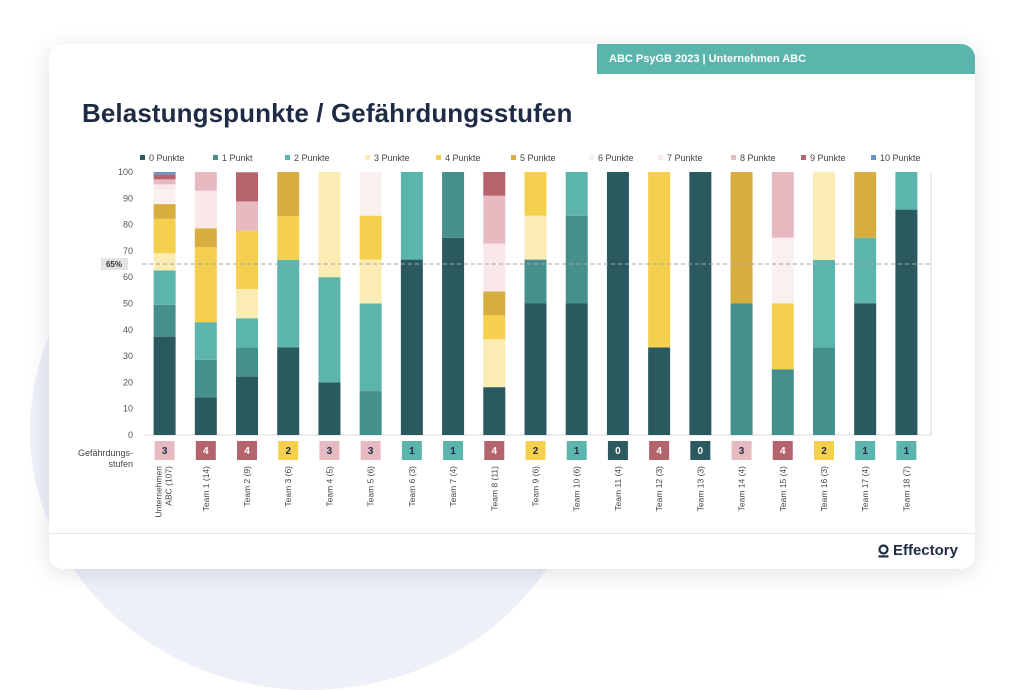 The height and width of the screenshot is (690, 1024). What do you see at coordinates (701, 451) in the screenshot?
I see `level-badge-value: 0` at bounding box center [701, 451].